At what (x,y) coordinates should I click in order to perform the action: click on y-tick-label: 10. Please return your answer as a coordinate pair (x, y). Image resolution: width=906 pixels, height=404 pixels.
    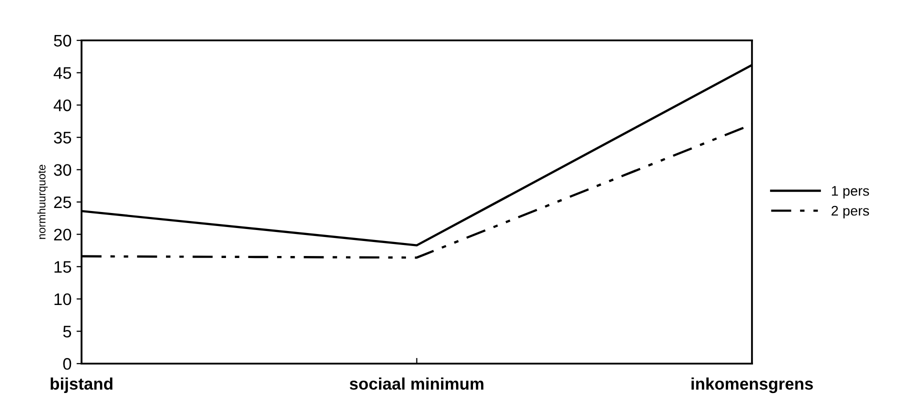
    Looking at the image, I should click on (63, 299).